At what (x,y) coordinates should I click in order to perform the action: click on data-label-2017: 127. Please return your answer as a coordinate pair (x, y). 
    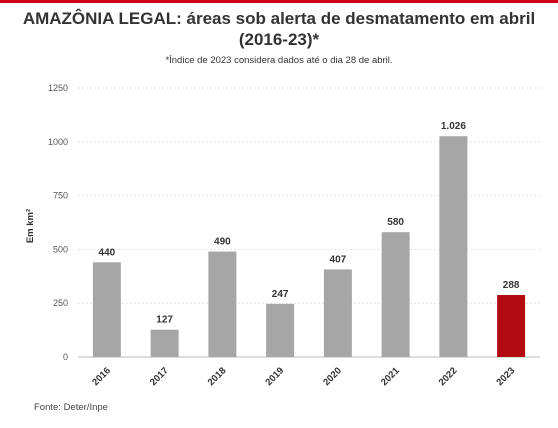
    Looking at the image, I should click on (164, 320).